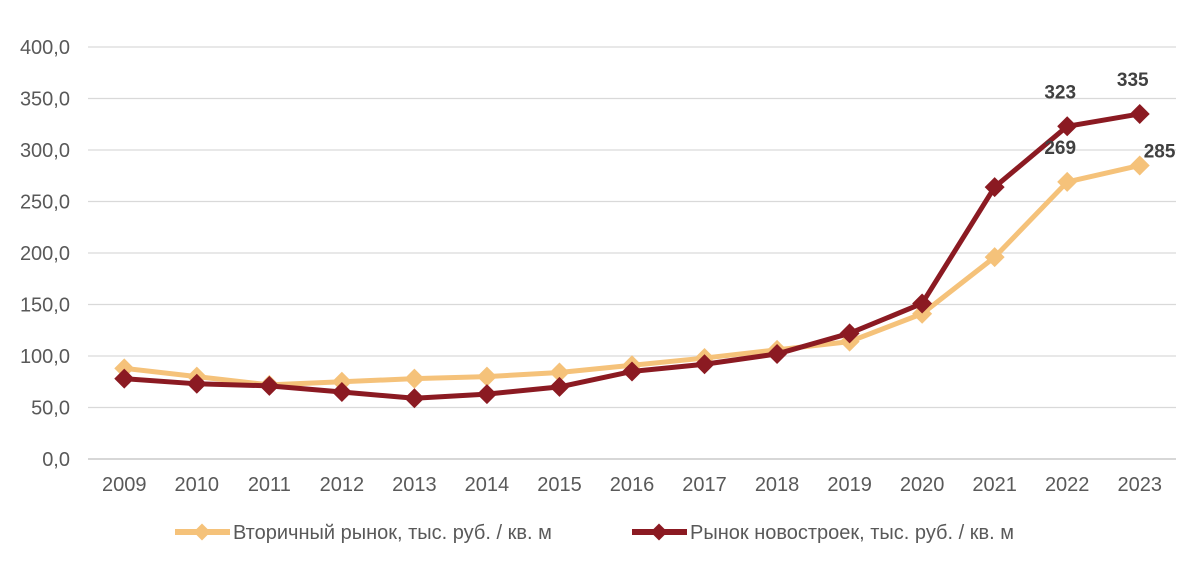 The image size is (1200, 571). What do you see at coordinates (1067, 485) in the screenshot?
I see `x-tick-label: 2022` at bounding box center [1067, 485].